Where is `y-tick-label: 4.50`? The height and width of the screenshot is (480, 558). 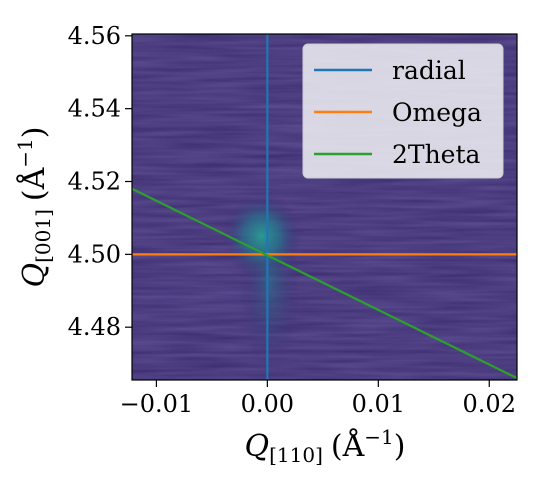
y-tick-label: 4.50 is located at coordinates (94, 254).